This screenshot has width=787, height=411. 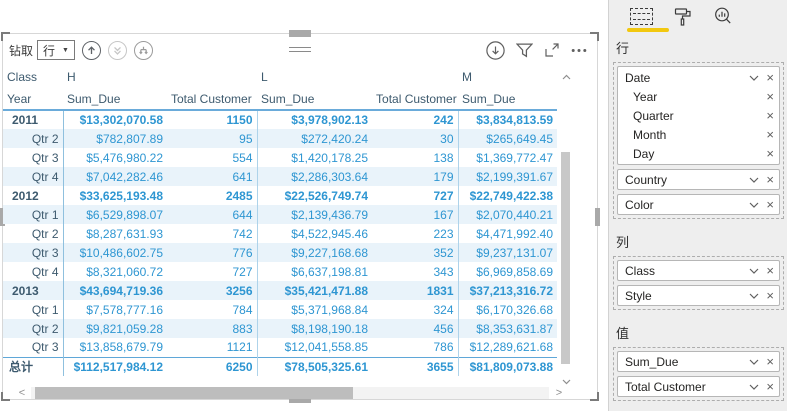 I want to click on value-cell: $782,807.89, so click(x=114, y=138).